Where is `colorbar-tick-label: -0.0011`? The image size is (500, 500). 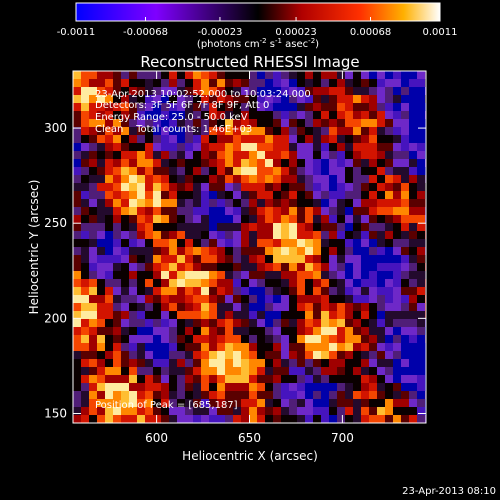 colorbar-tick-label: -0.0011 is located at coordinates (76, 32).